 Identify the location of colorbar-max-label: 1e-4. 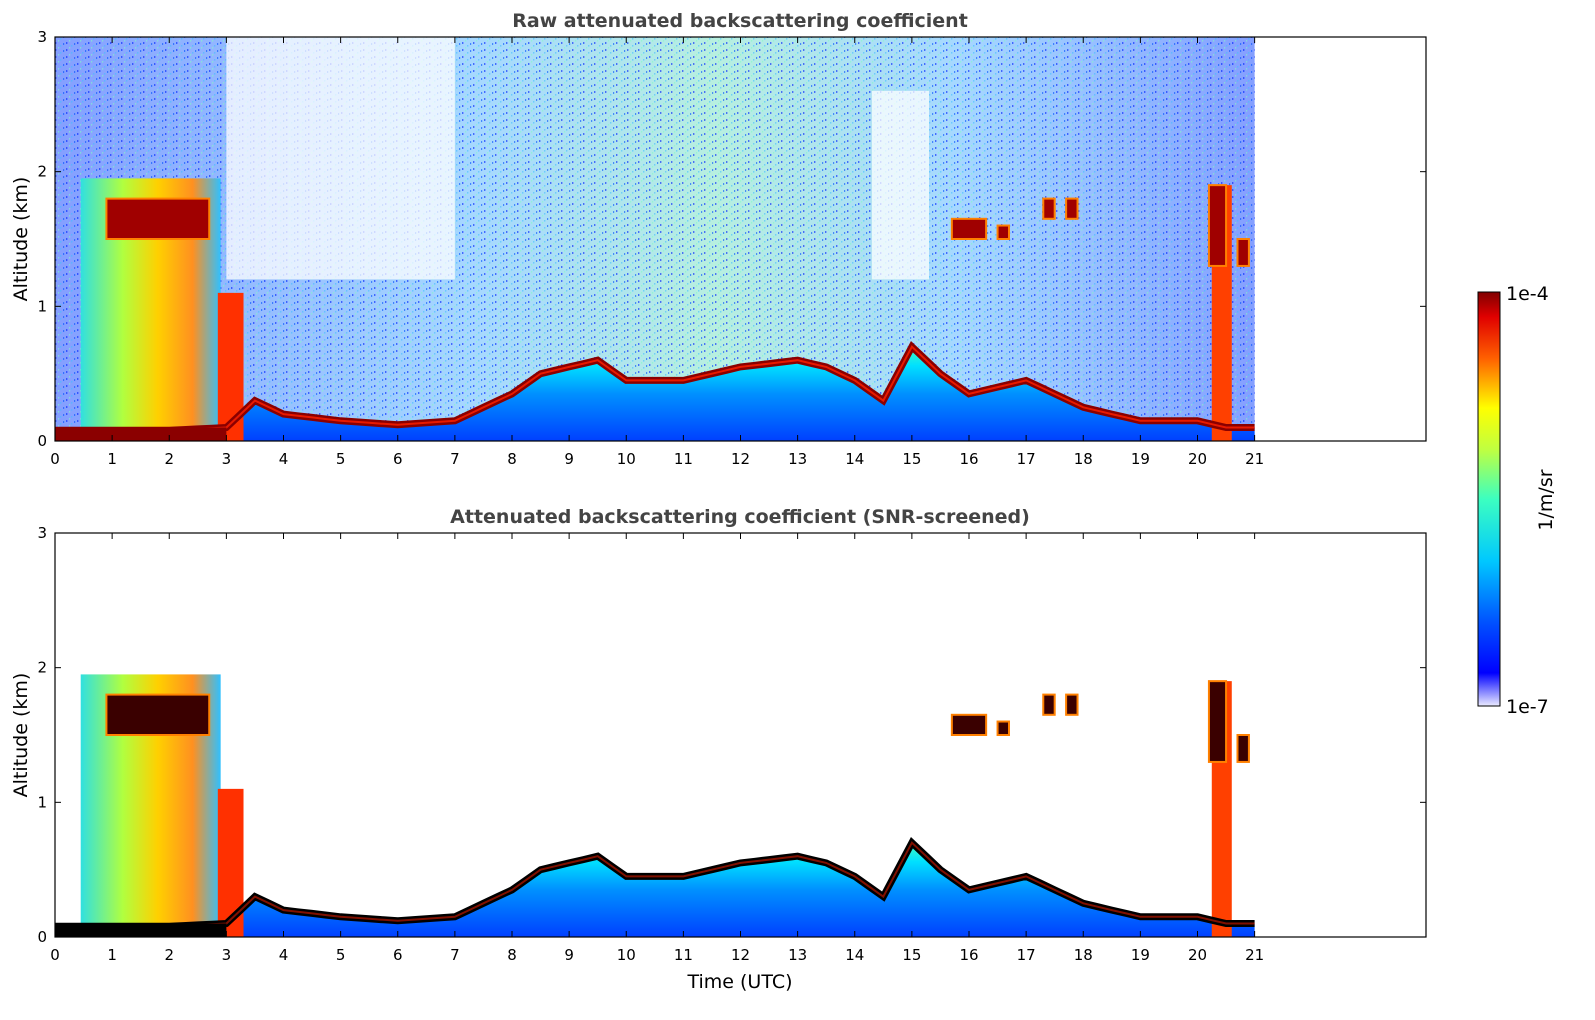
(1527, 294).